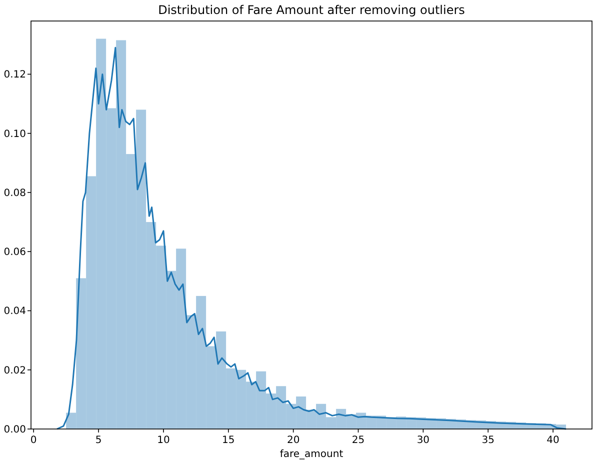 This screenshot has height=462, width=600. I want to click on x-tick-label: 30, so click(423, 440).